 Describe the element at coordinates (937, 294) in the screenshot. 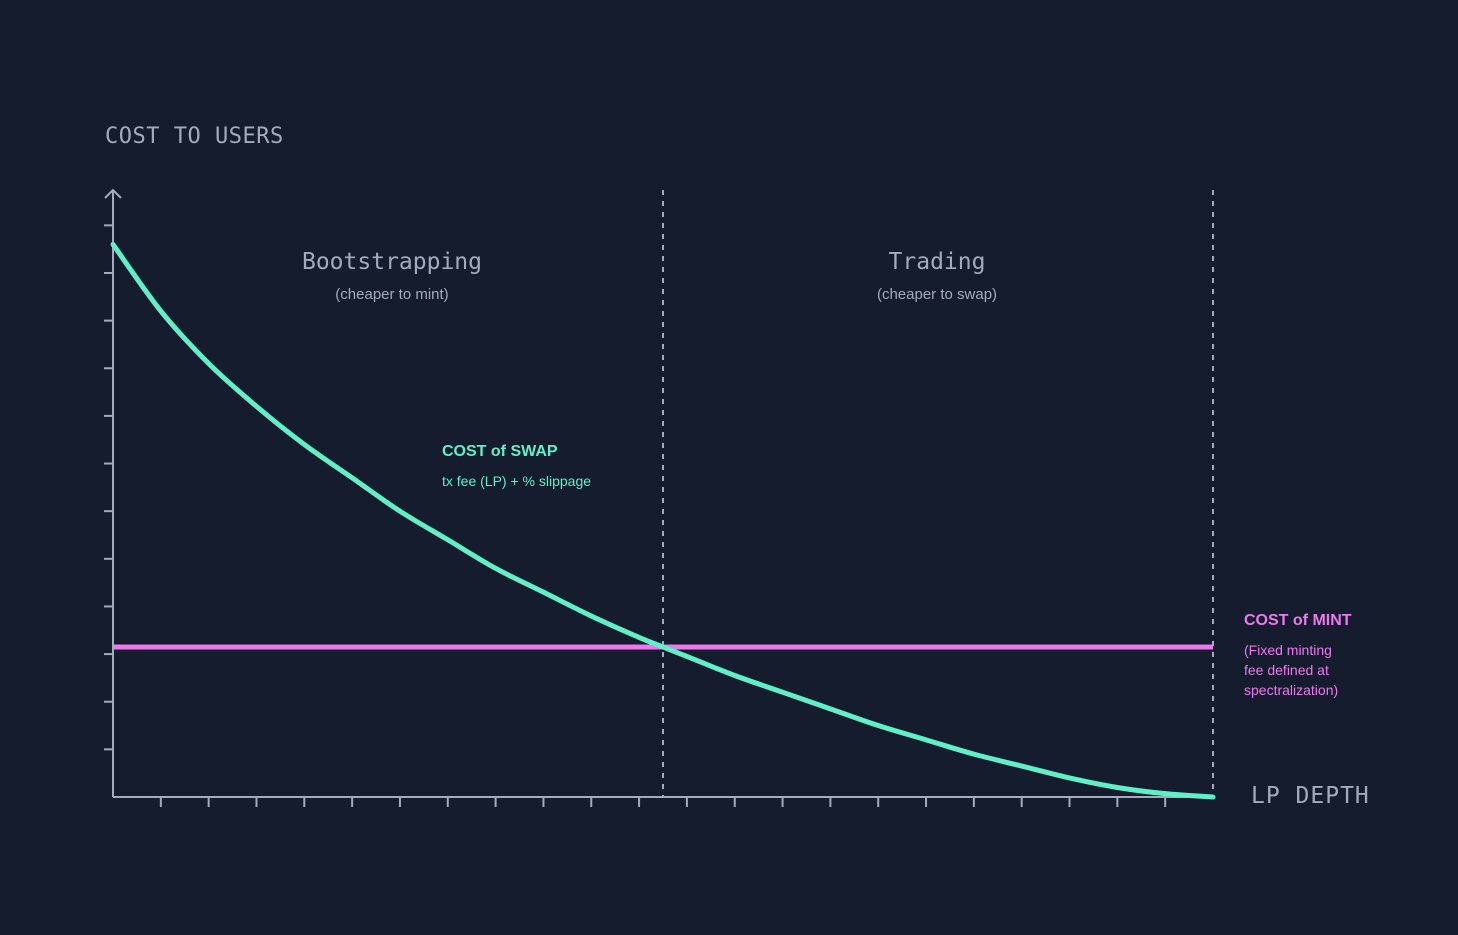

I see `region-trading-subtitle: (cheaper to swap)` at that location.